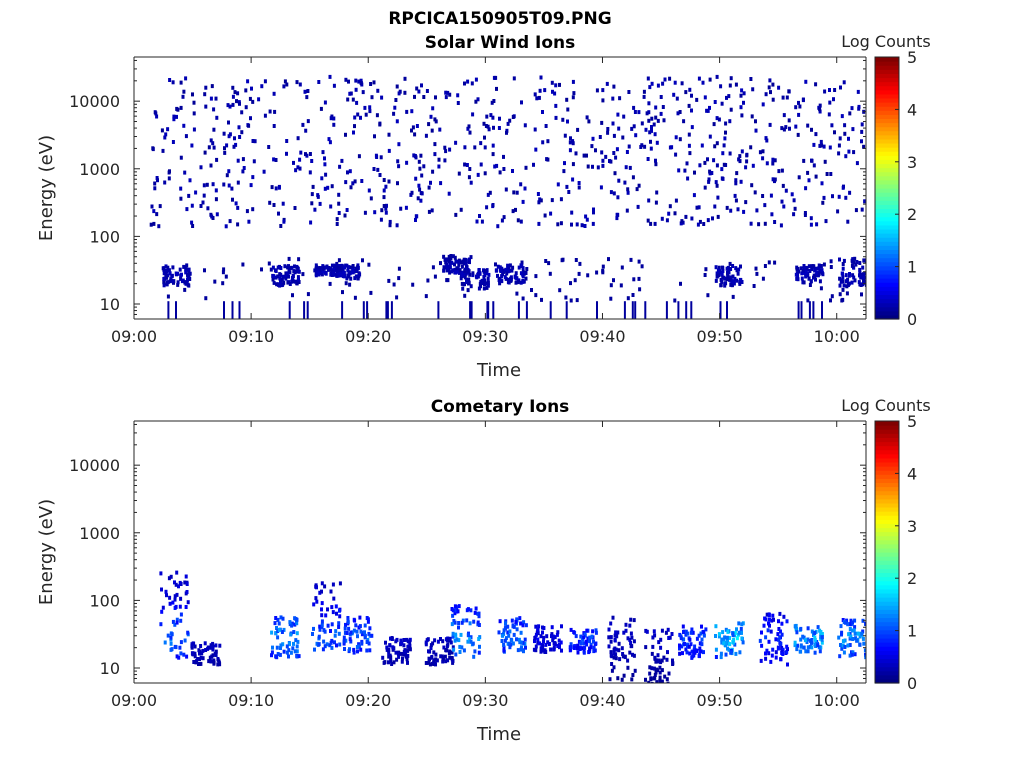 This screenshot has height=768, width=1024. I want to click on colorbar-label: Log Counts, so click(886, 41).